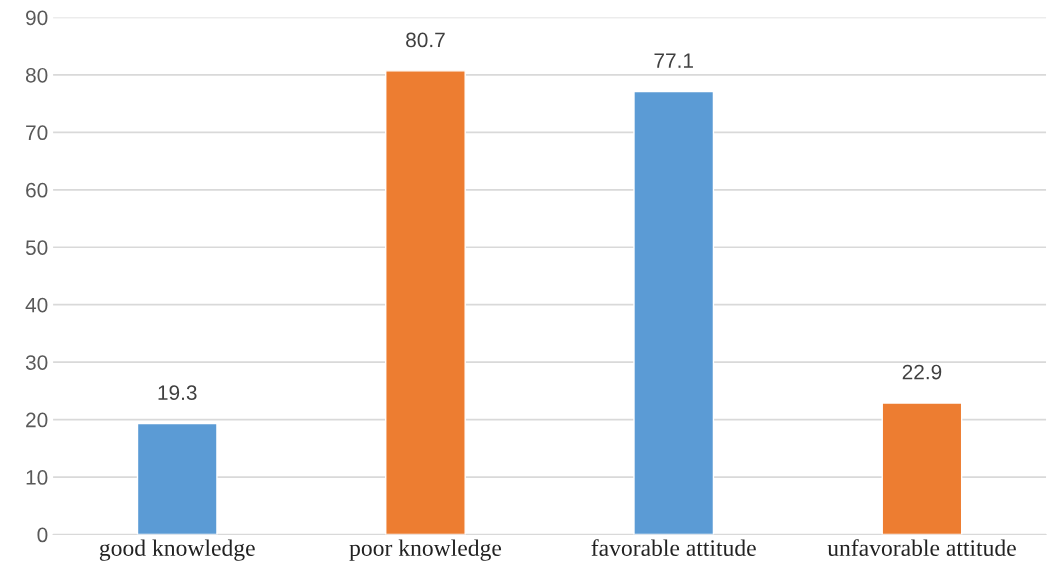 The width and height of the screenshot is (1062, 581). Describe the element at coordinates (36, 75) in the screenshot. I see `y-tick-label: 80` at that location.